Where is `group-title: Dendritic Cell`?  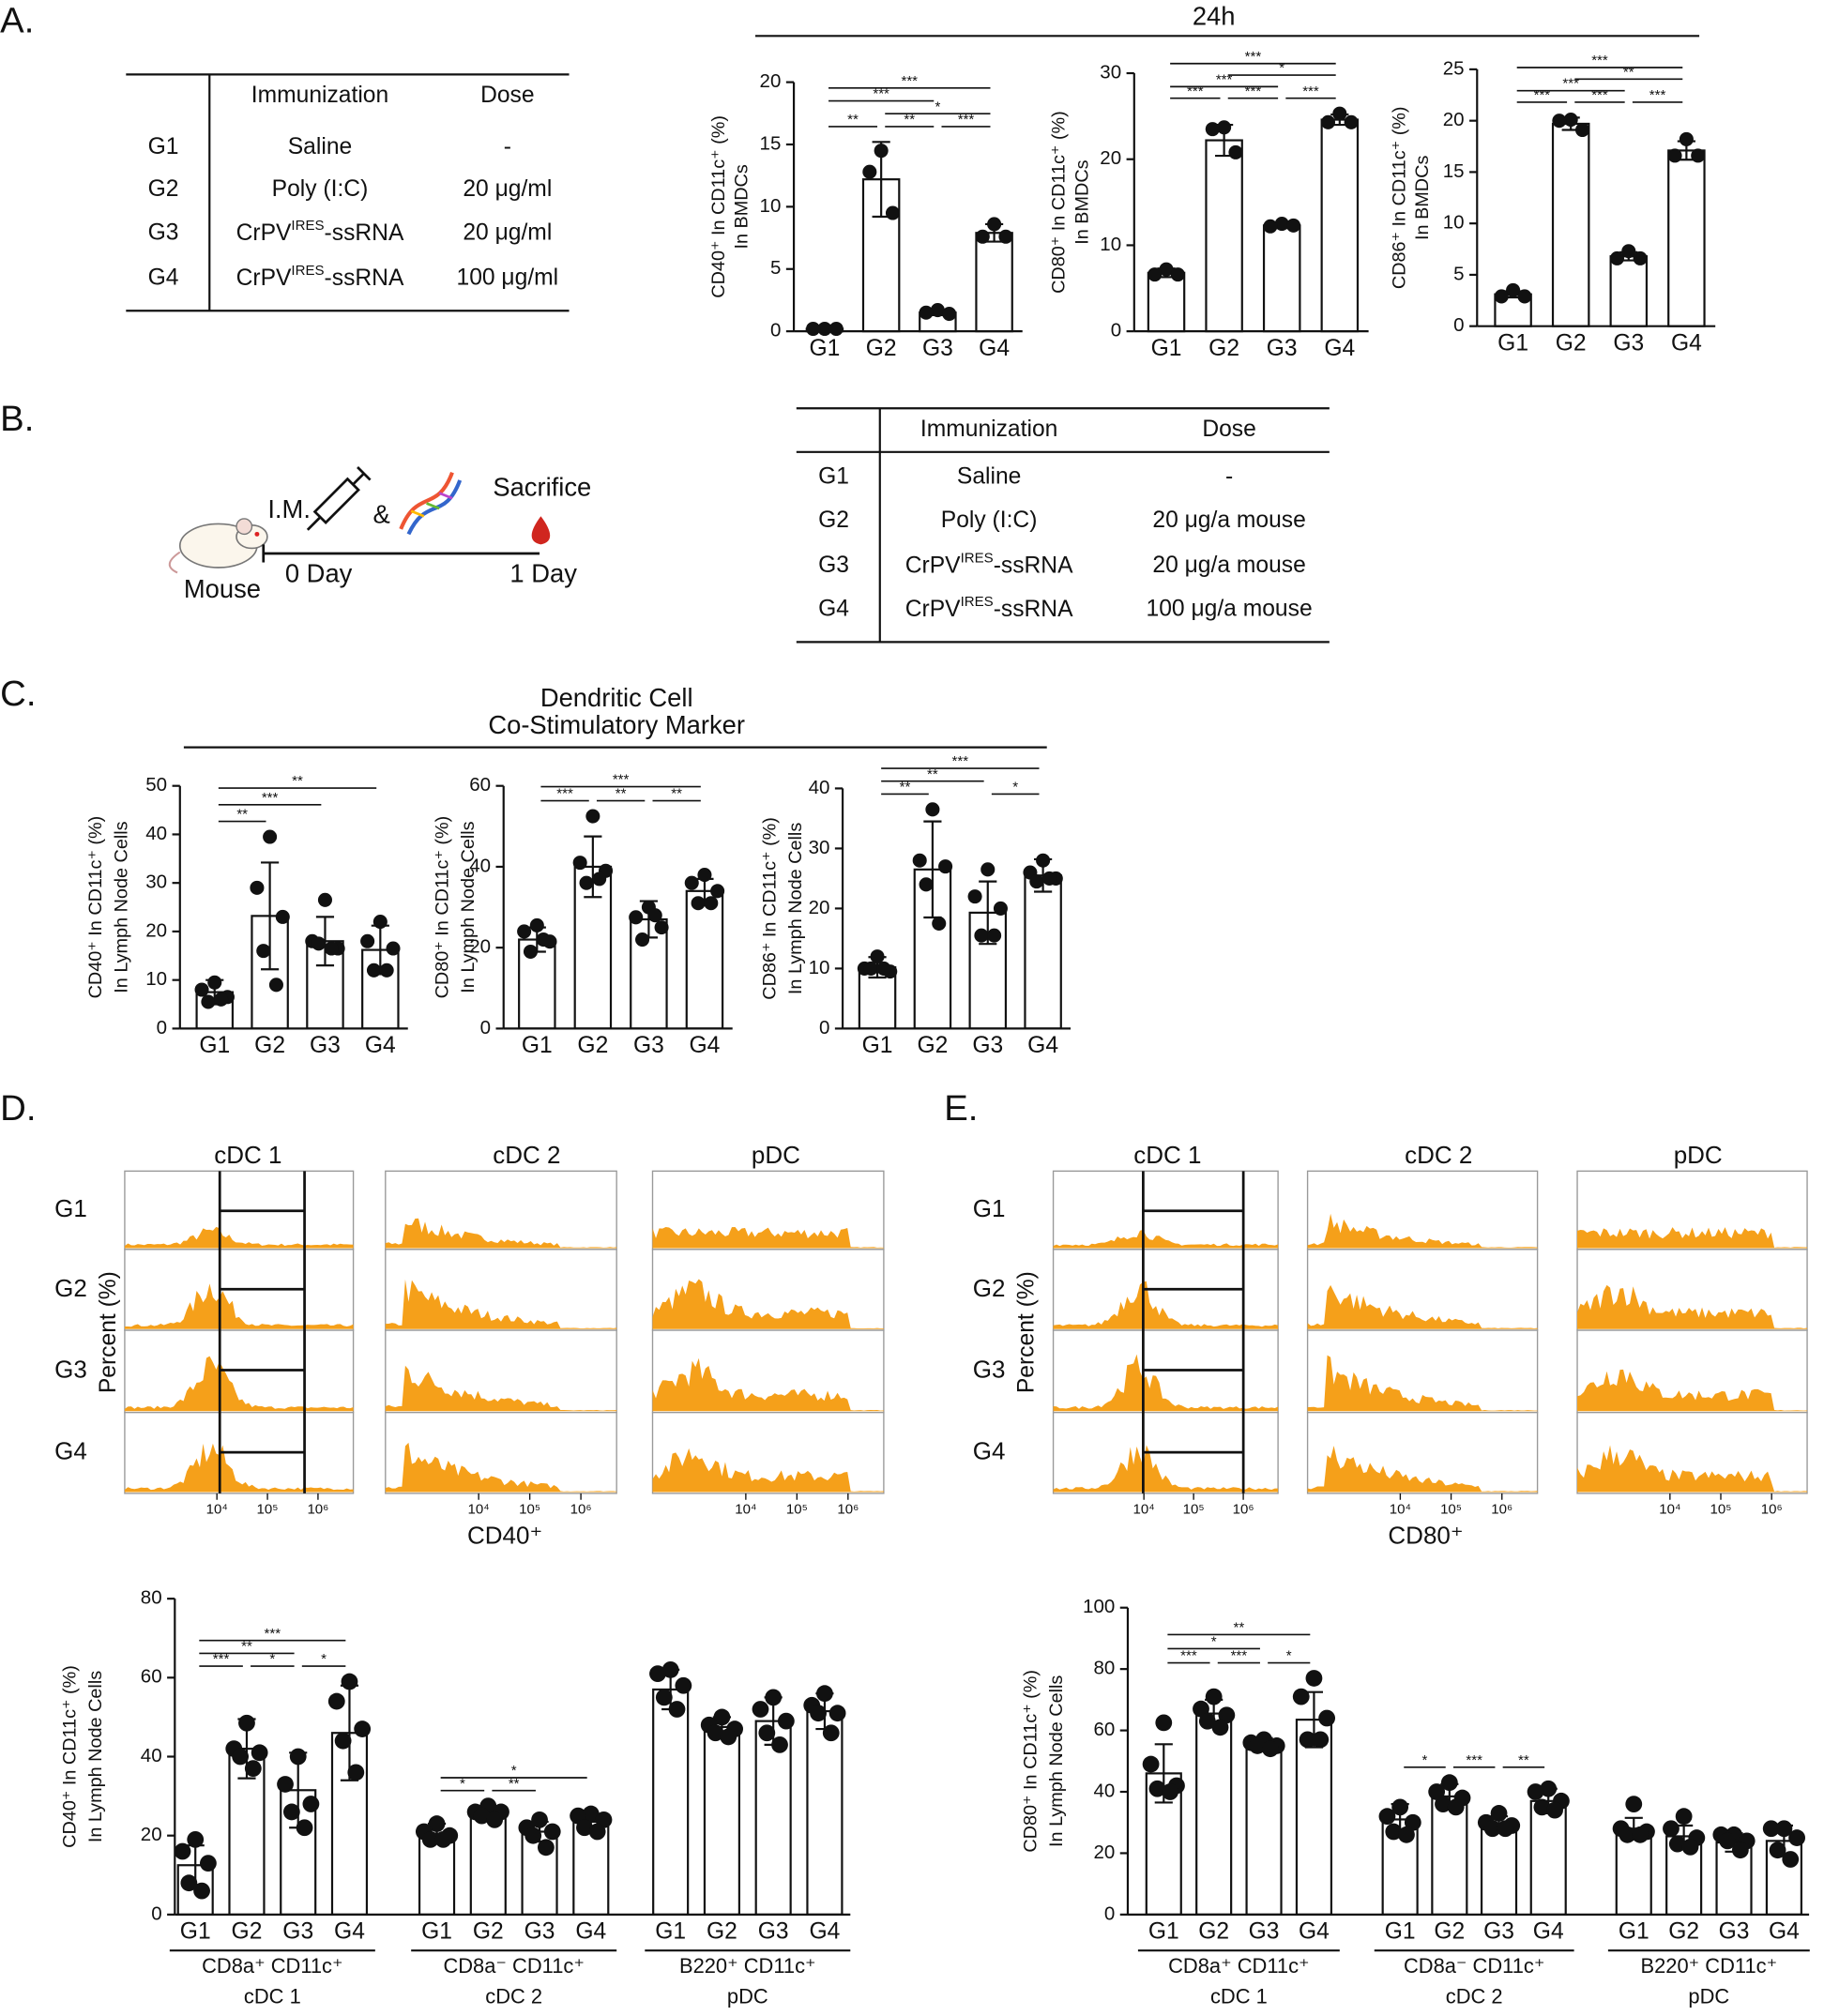
group-title: Dendritic Cell is located at coordinates (616, 698).